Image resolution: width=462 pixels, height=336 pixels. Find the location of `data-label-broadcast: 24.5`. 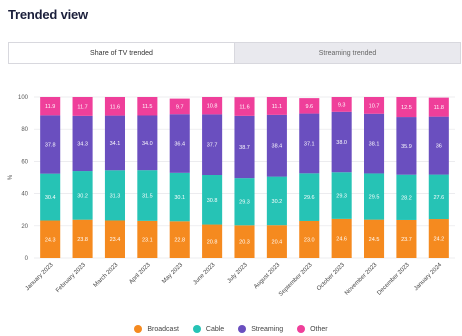

data-label-broadcast: 24.5 is located at coordinates (374, 240).